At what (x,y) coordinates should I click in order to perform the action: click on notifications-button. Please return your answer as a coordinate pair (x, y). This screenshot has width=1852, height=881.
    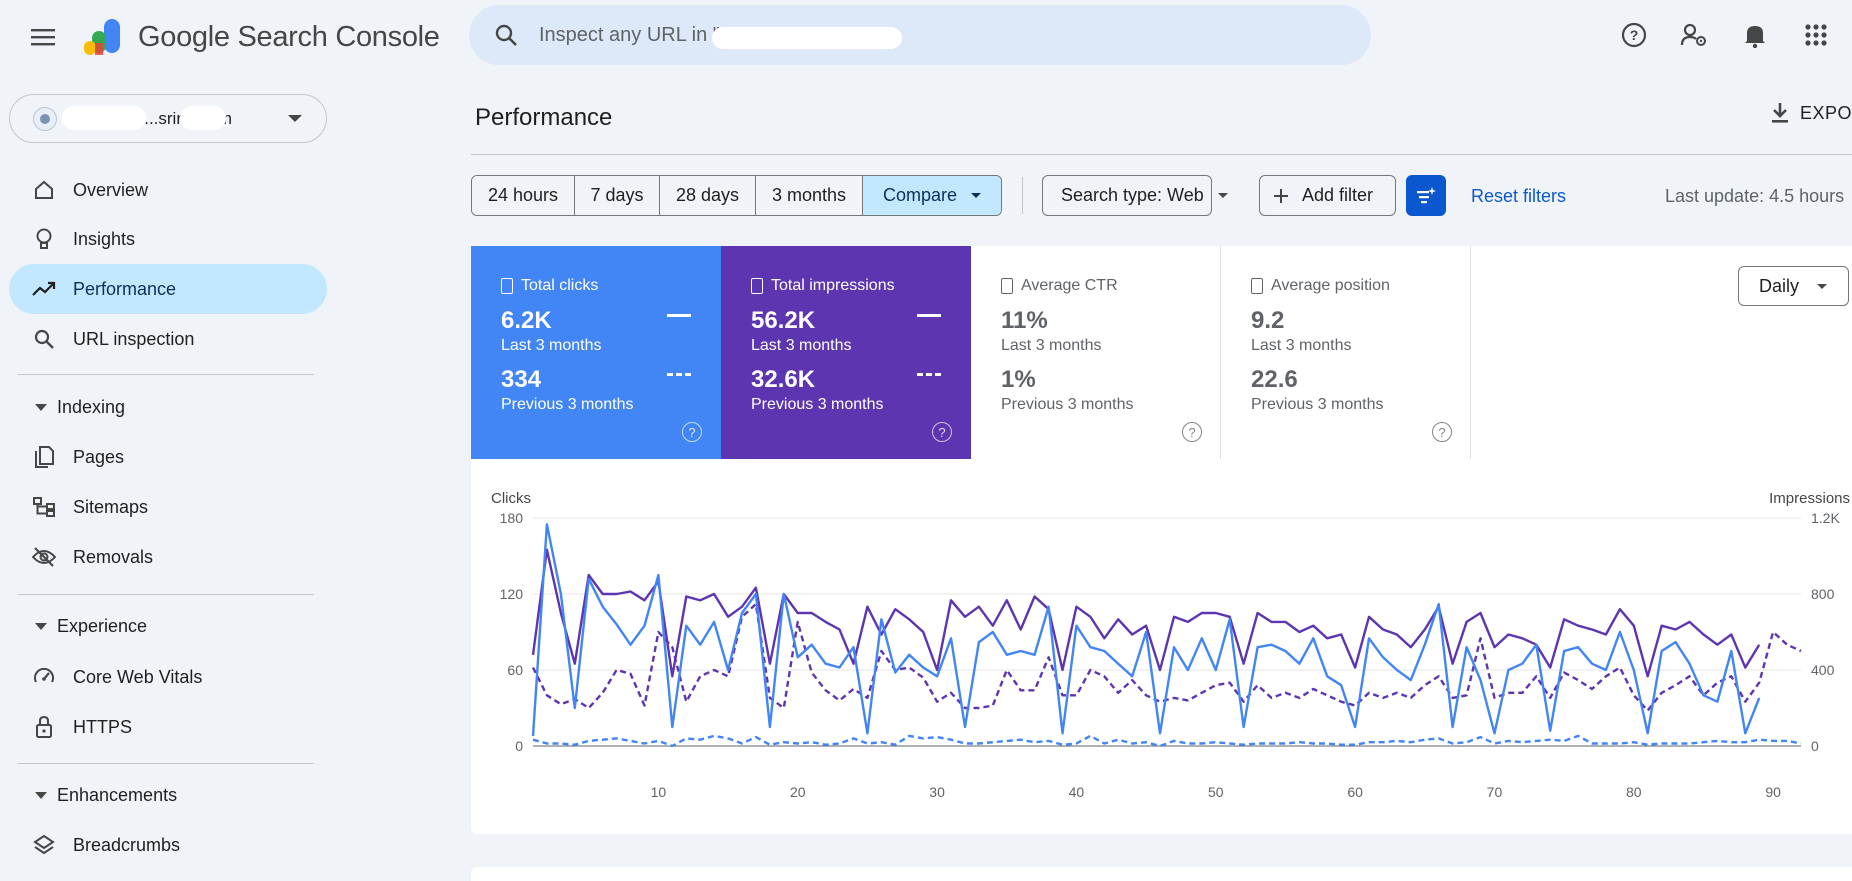
    Looking at the image, I should click on (1755, 35).